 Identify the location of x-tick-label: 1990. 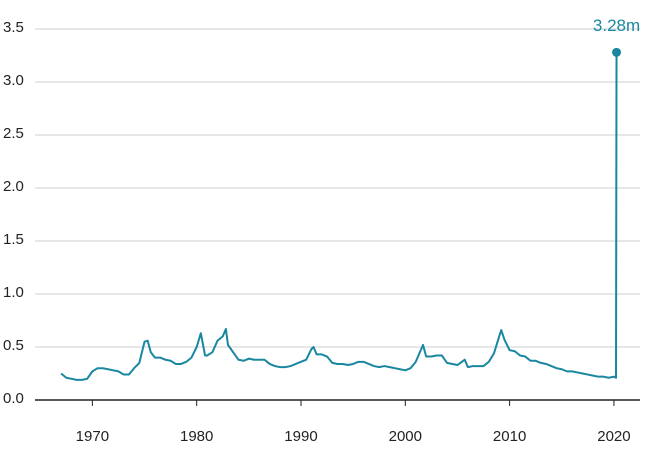
(300, 436).